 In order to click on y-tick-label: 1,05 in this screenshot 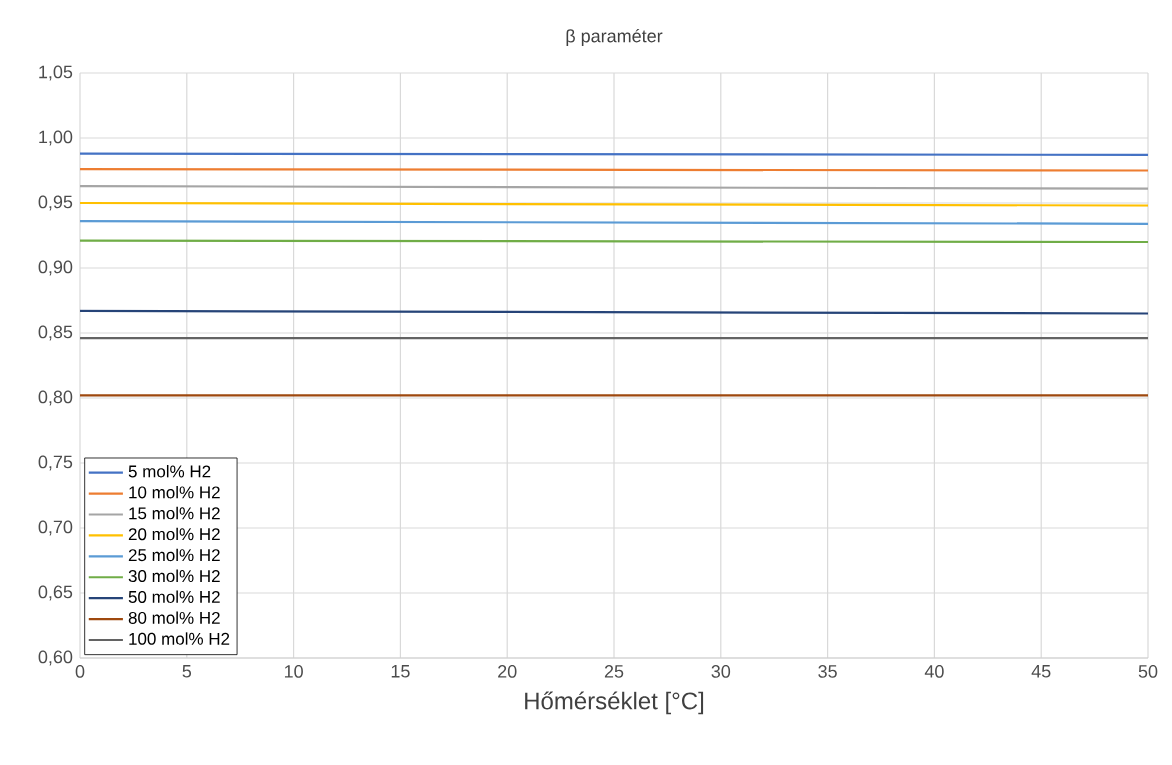, I will do `click(56, 73)`.